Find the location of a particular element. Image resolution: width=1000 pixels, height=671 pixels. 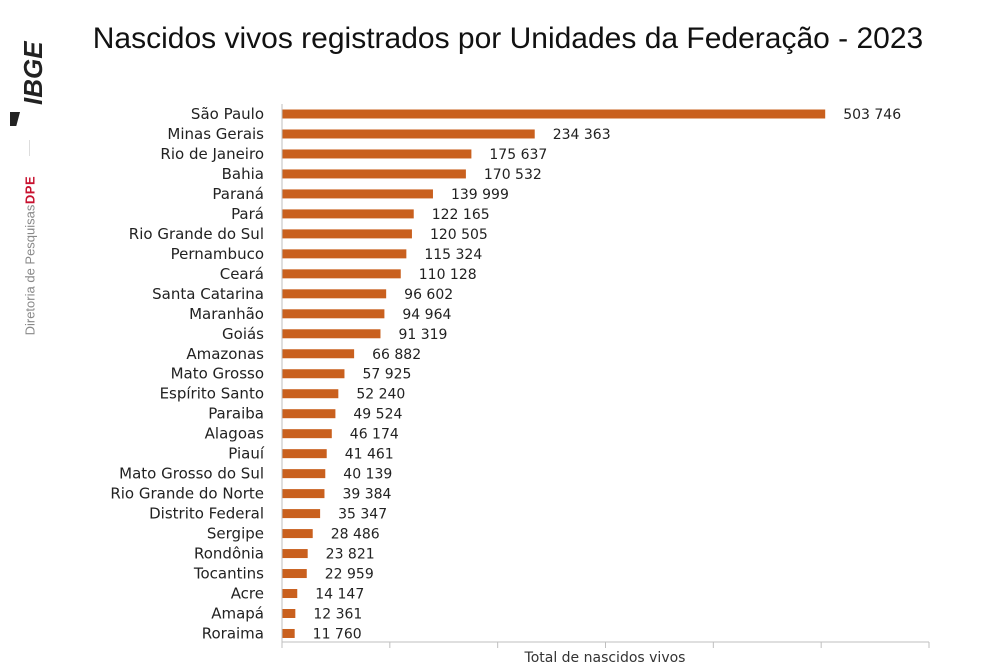

value-label: 120 505 is located at coordinates (459, 235).